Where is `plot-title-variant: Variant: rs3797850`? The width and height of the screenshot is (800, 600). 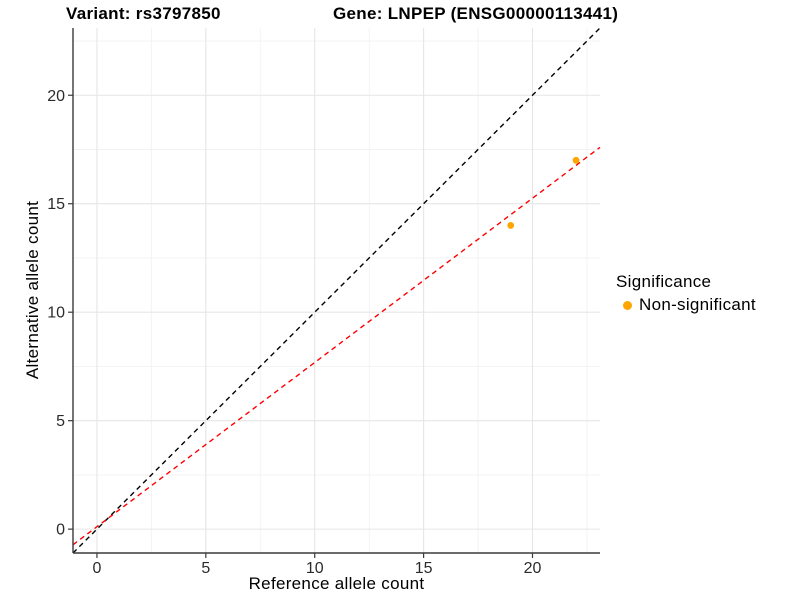 plot-title-variant: Variant: rs3797850 is located at coordinates (143, 13).